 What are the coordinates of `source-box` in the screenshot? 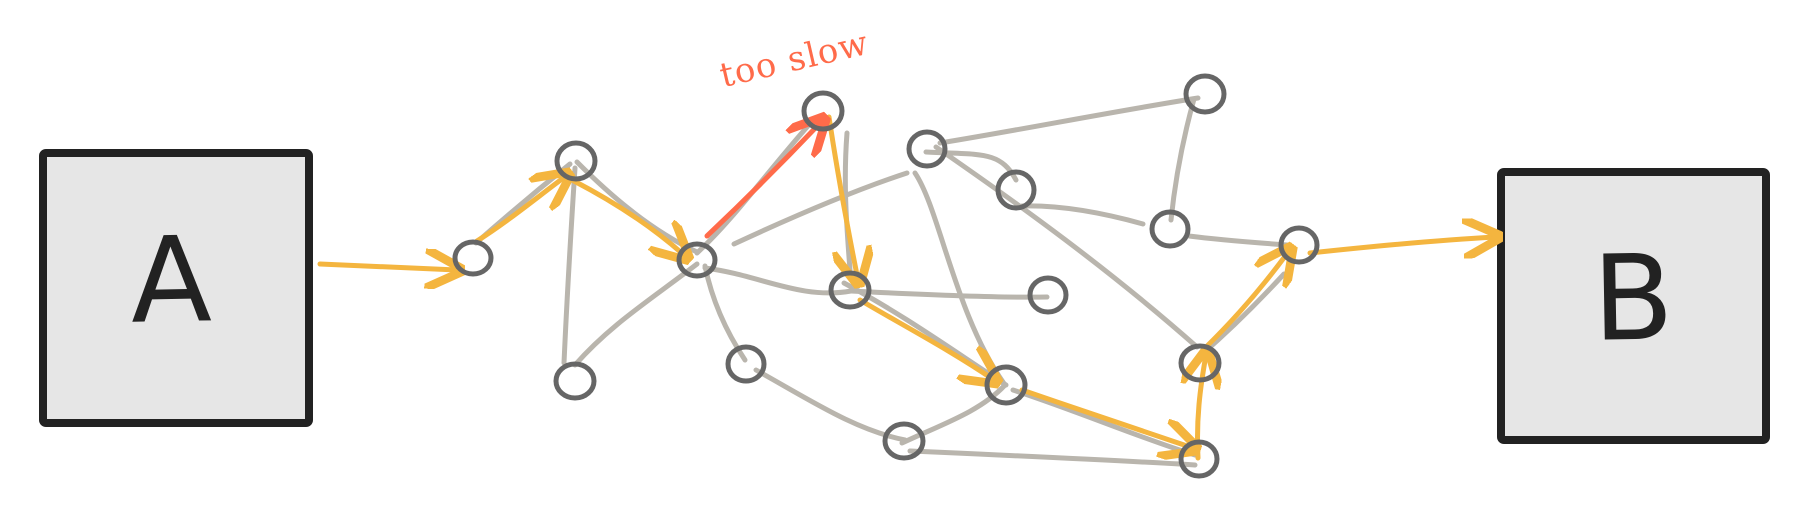 It's located at (176, 288).